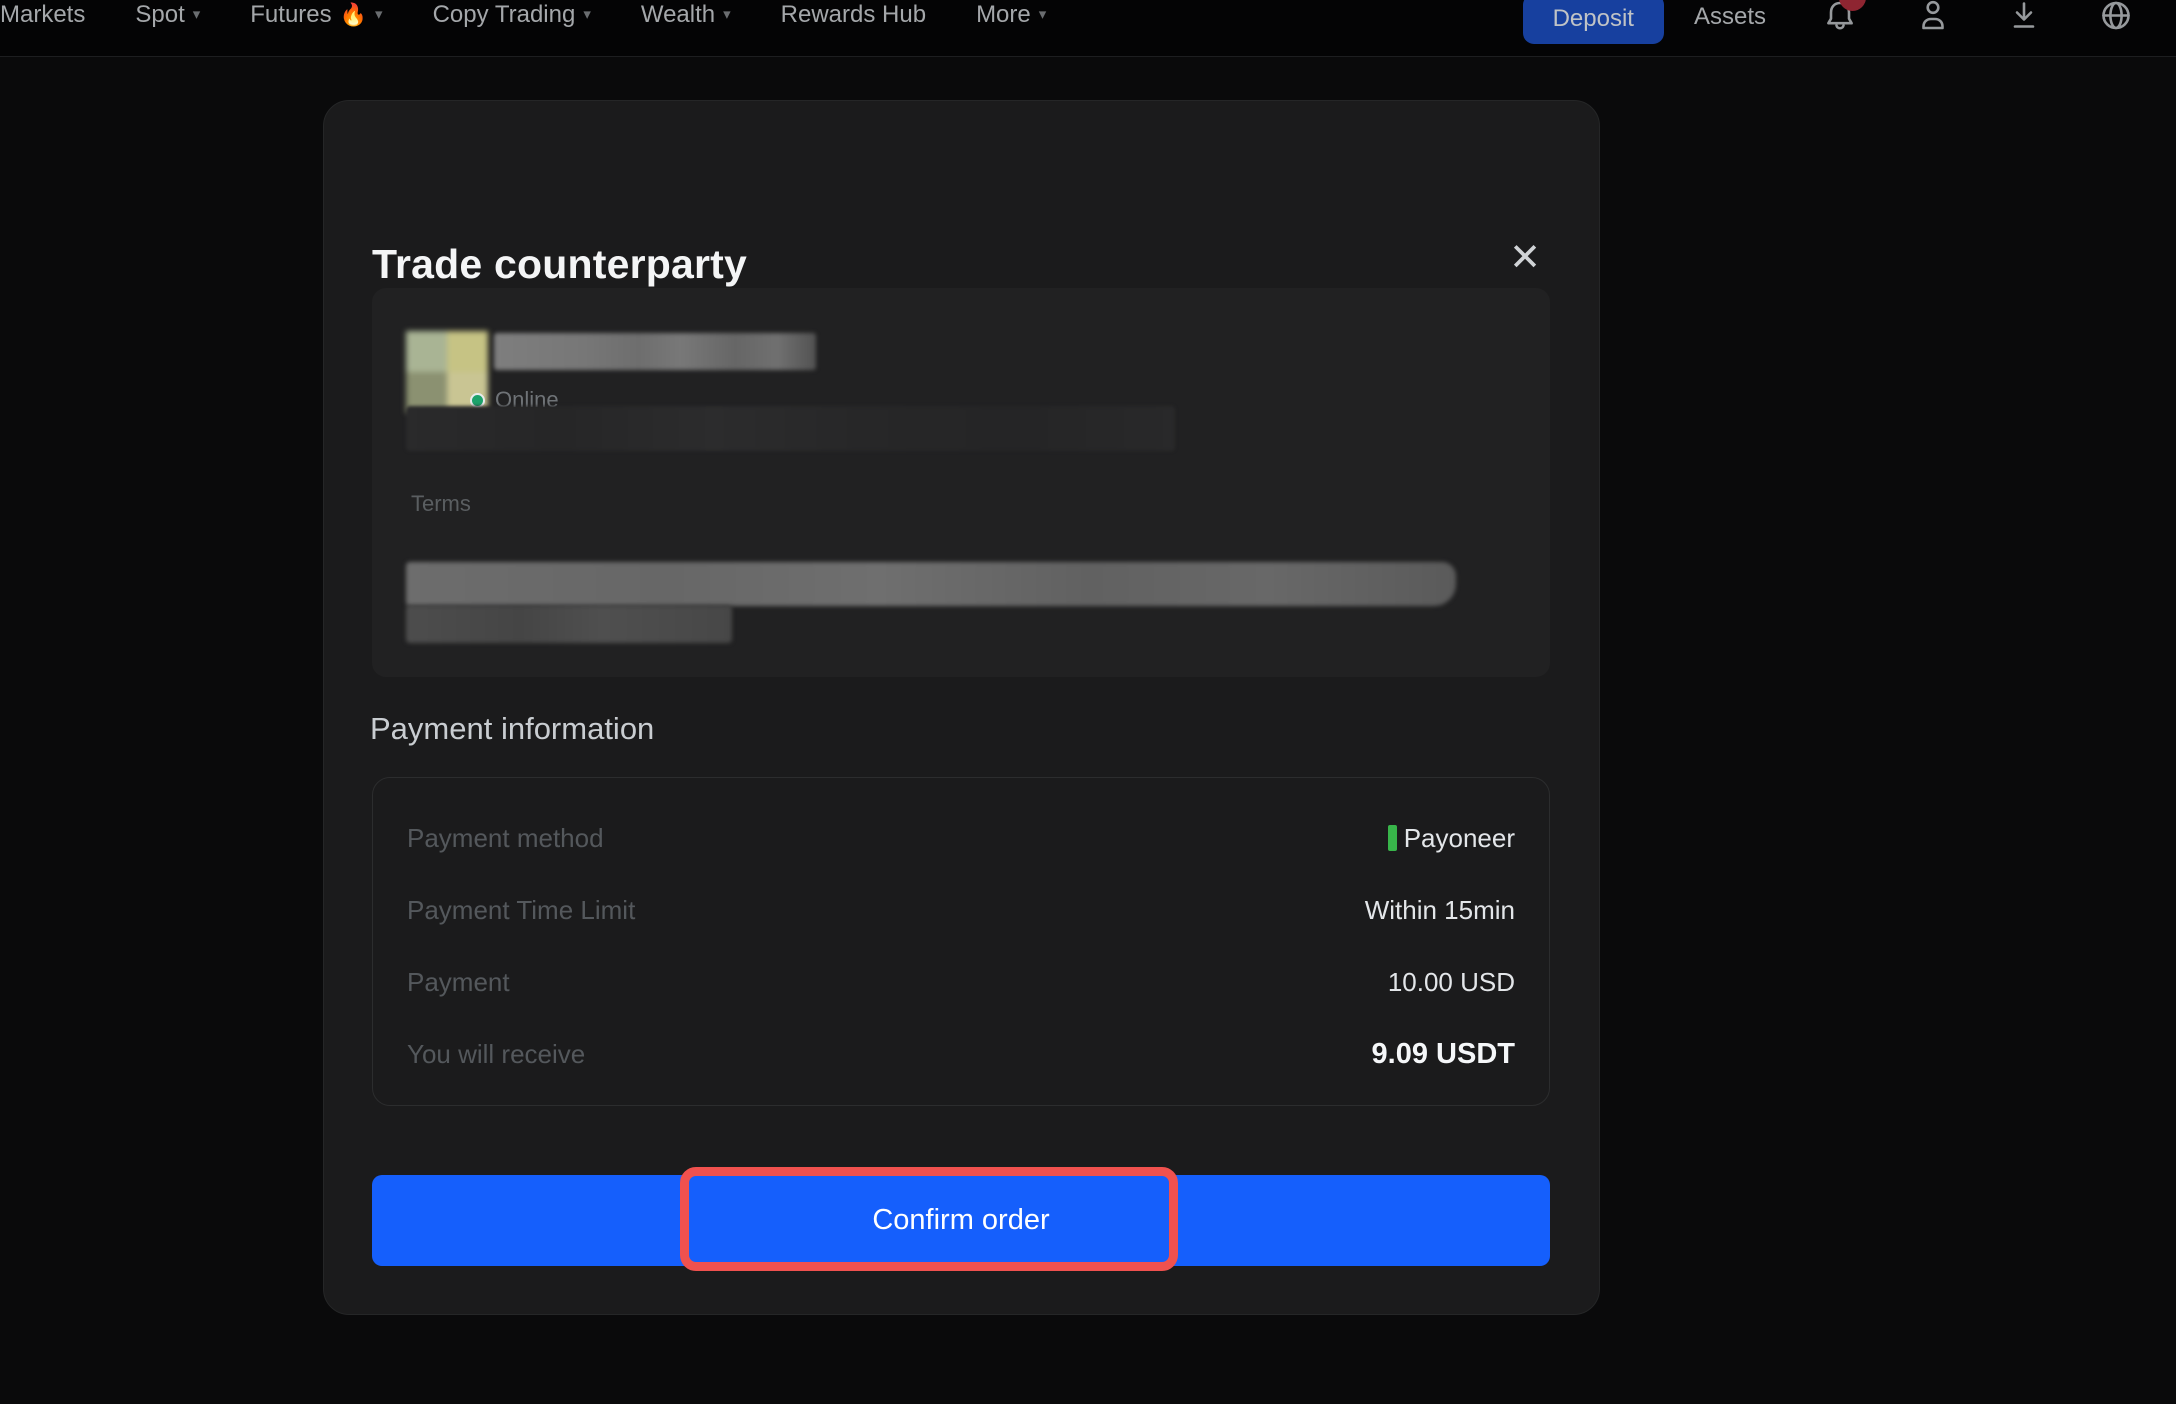  Describe the element at coordinates (961, 982) in the screenshot. I see `payment-amount-row: Payment 10.00 USD` at that location.